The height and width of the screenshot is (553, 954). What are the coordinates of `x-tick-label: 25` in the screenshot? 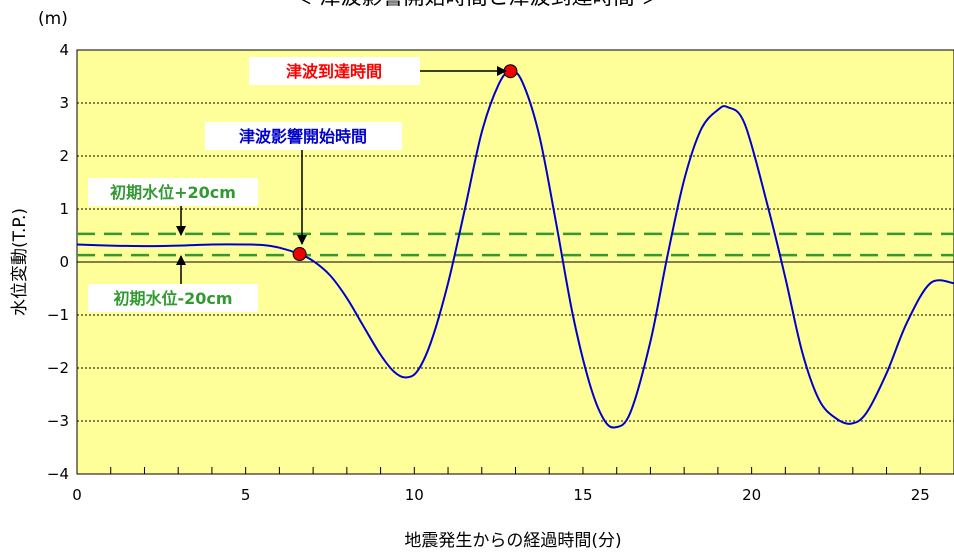 It's located at (920, 495).